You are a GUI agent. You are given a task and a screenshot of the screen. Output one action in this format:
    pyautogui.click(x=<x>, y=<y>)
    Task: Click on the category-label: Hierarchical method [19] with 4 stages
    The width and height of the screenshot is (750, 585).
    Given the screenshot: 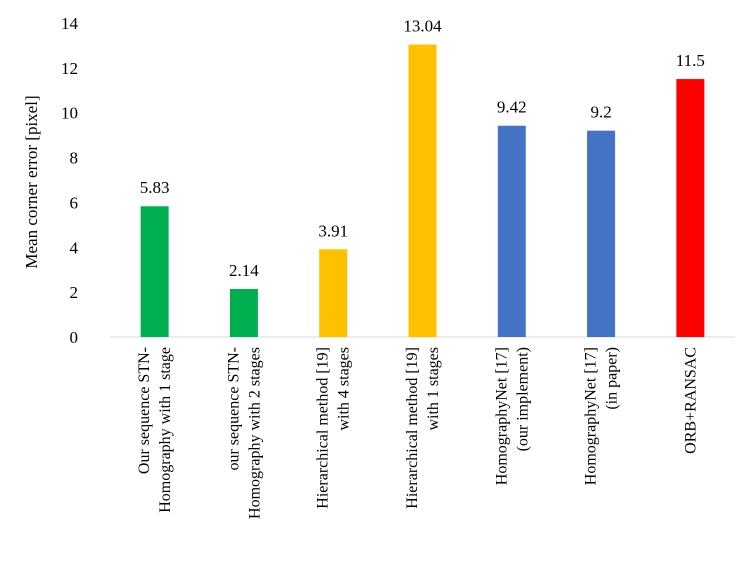 What is the action you would take?
    pyautogui.click(x=334, y=428)
    